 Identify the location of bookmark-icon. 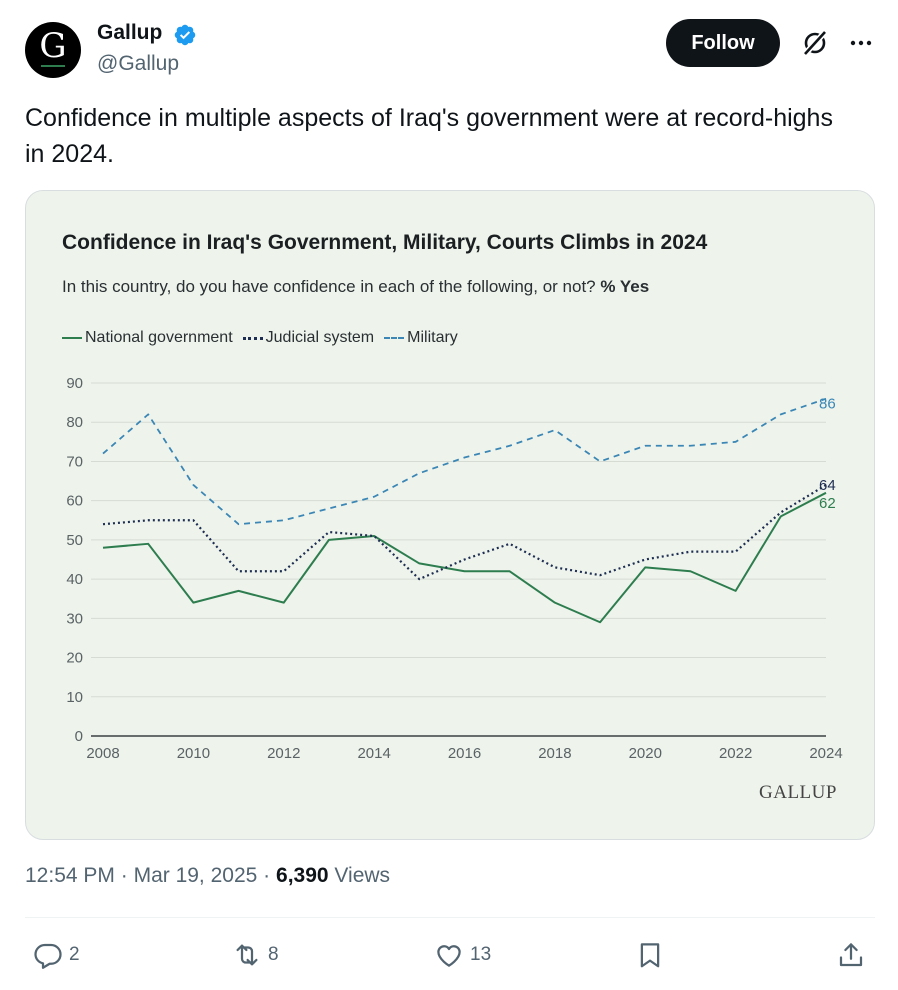
(650, 955).